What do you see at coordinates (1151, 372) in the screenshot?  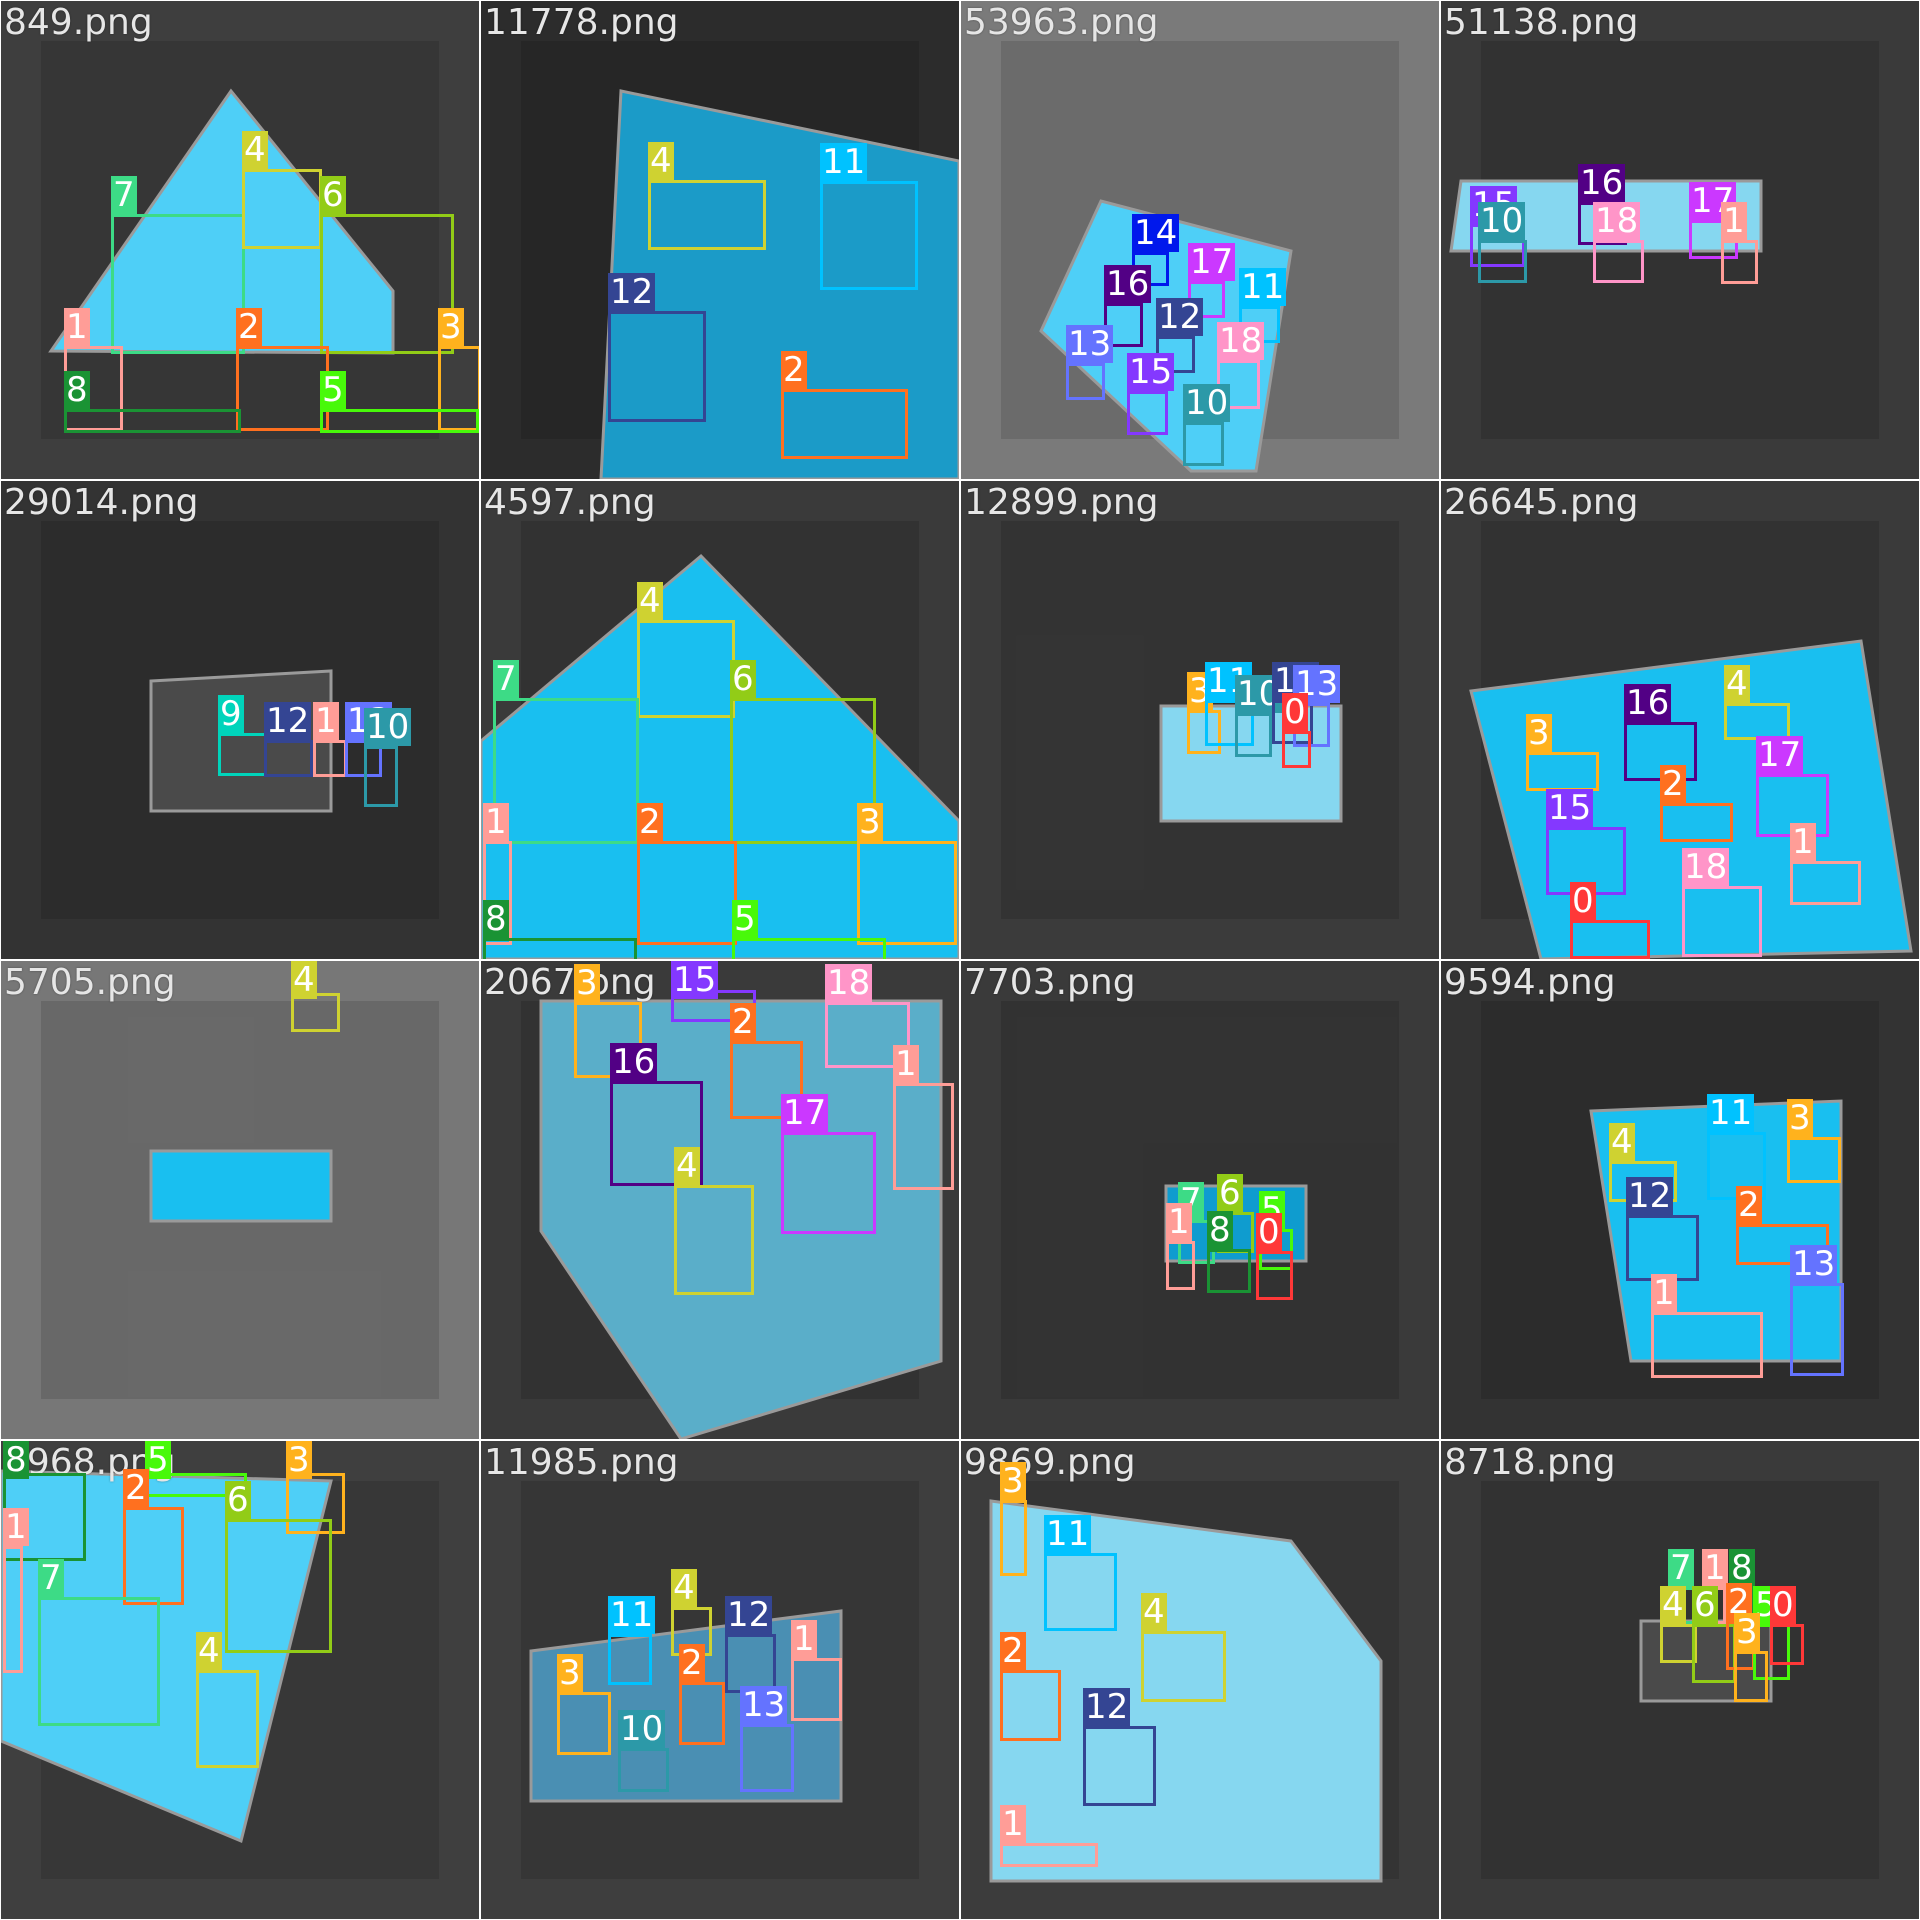 I see `class-label: 15` at bounding box center [1151, 372].